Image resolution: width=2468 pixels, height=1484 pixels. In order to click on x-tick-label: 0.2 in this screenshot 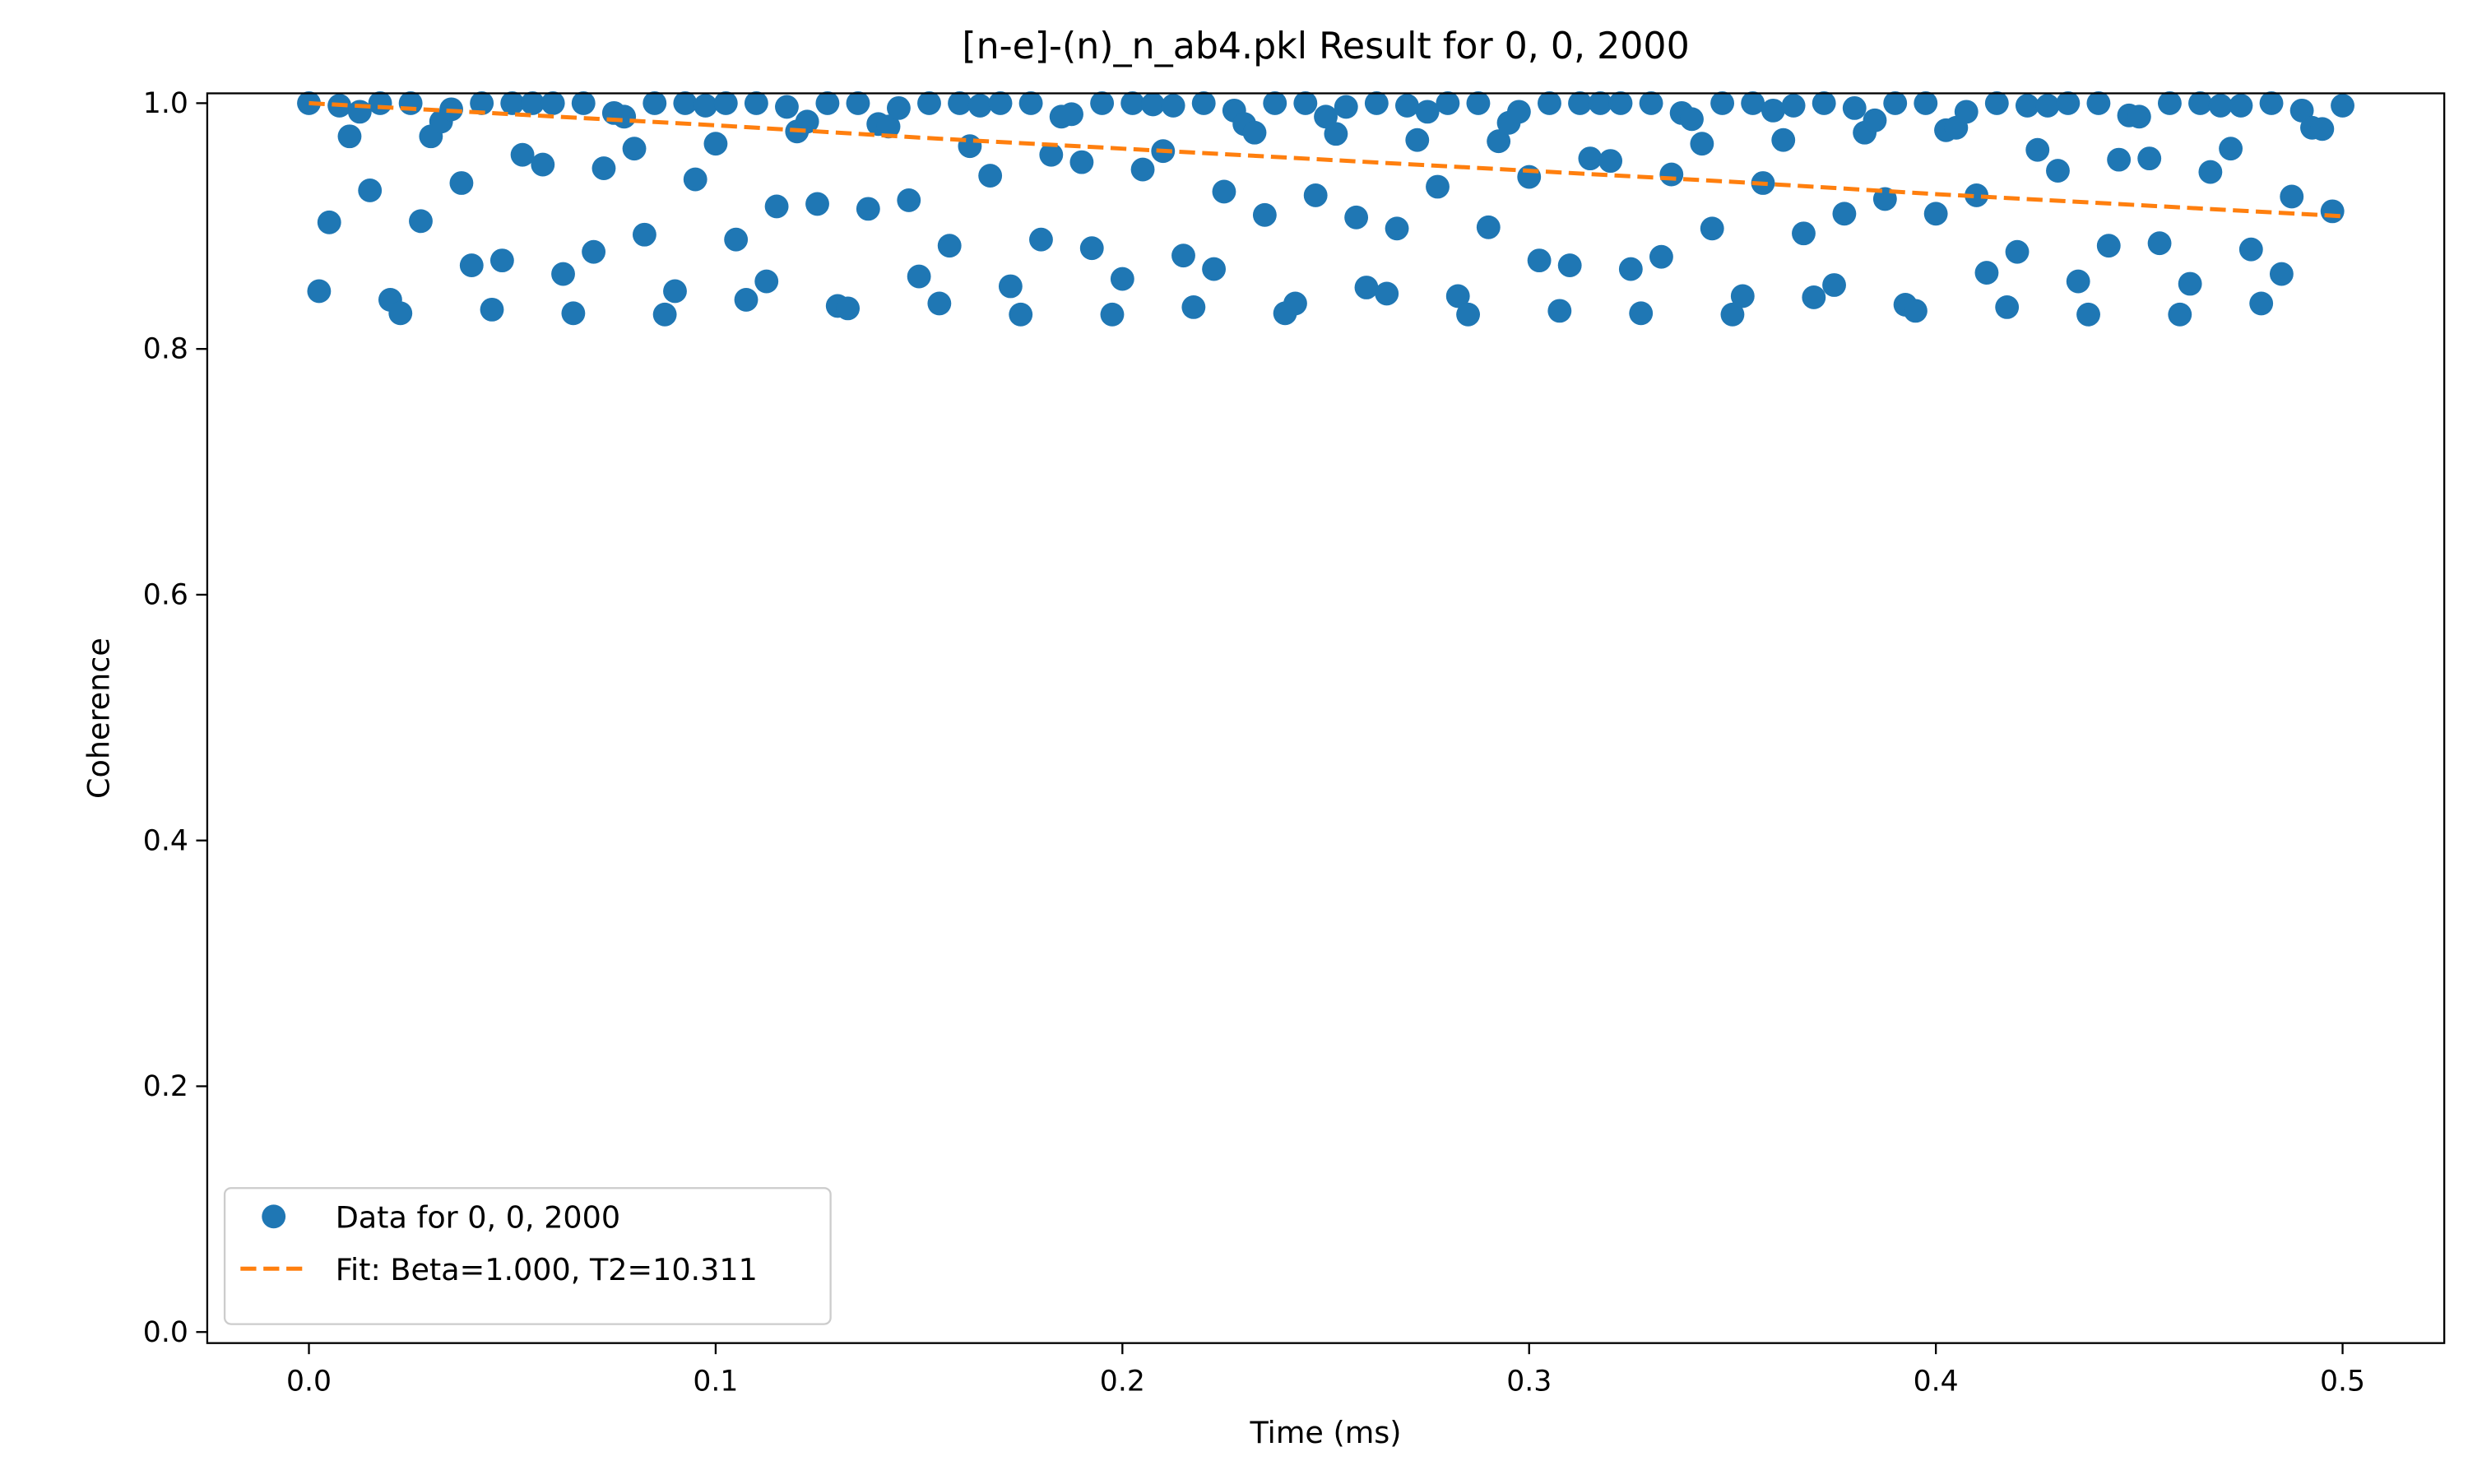, I will do `click(1122, 1381)`.